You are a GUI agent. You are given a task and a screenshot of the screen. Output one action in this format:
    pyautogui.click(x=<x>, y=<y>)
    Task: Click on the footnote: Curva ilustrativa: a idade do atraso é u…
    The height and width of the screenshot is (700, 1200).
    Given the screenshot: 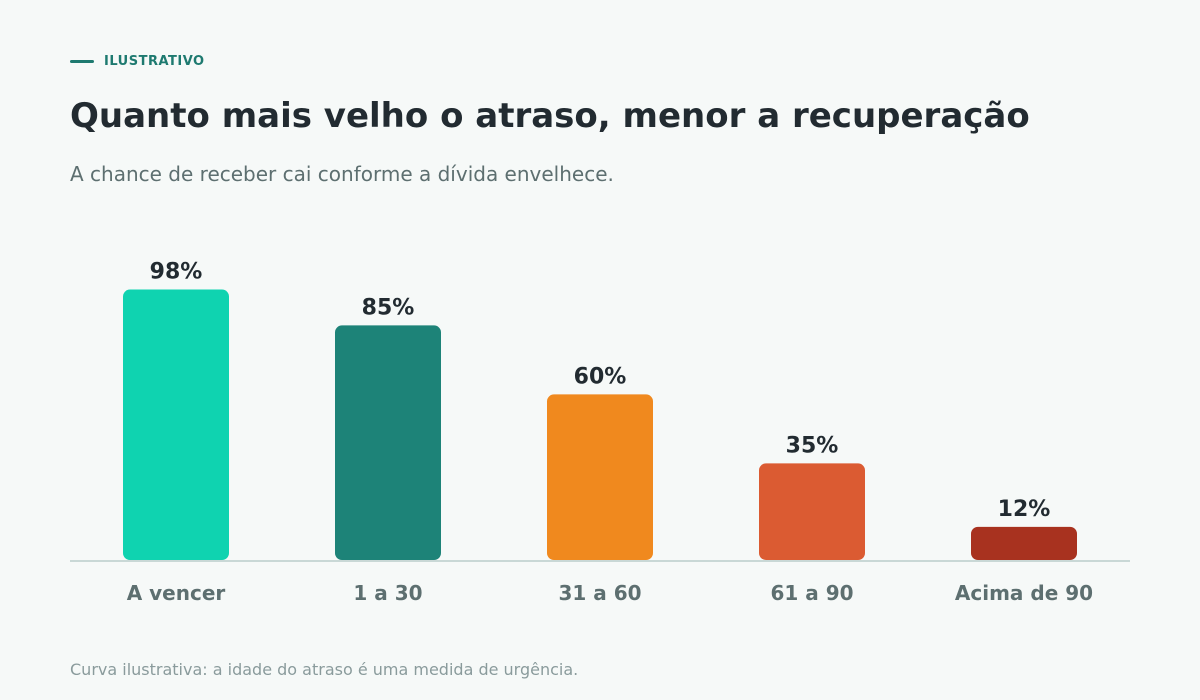 What is the action you would take?
    pyautogui.click(x=324, y=669)
    